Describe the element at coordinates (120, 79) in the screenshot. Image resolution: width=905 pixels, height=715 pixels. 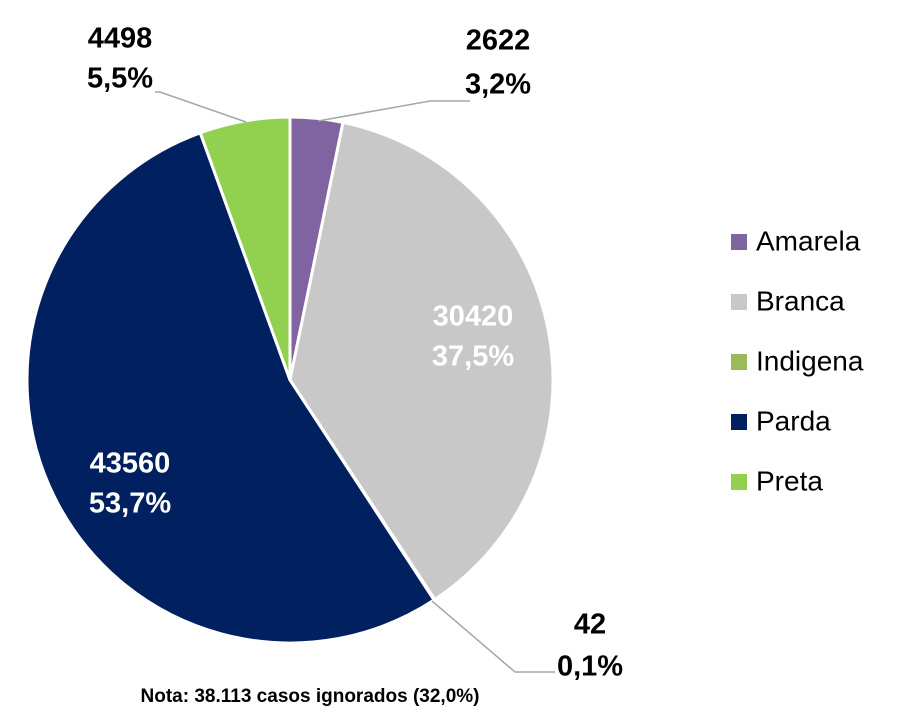
I see `percent-label: 5,5%` at that location.